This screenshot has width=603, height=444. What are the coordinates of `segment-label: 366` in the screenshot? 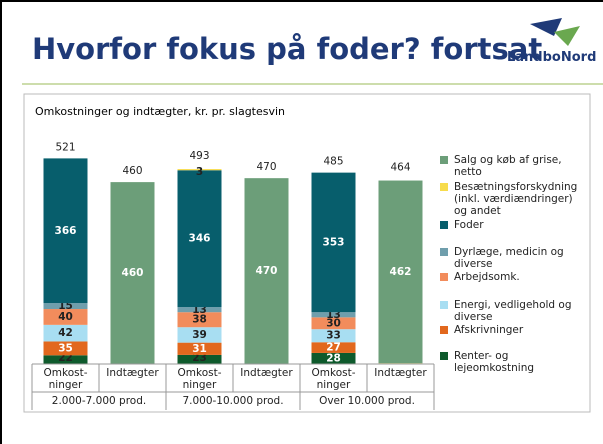 It's located at (66, 231).